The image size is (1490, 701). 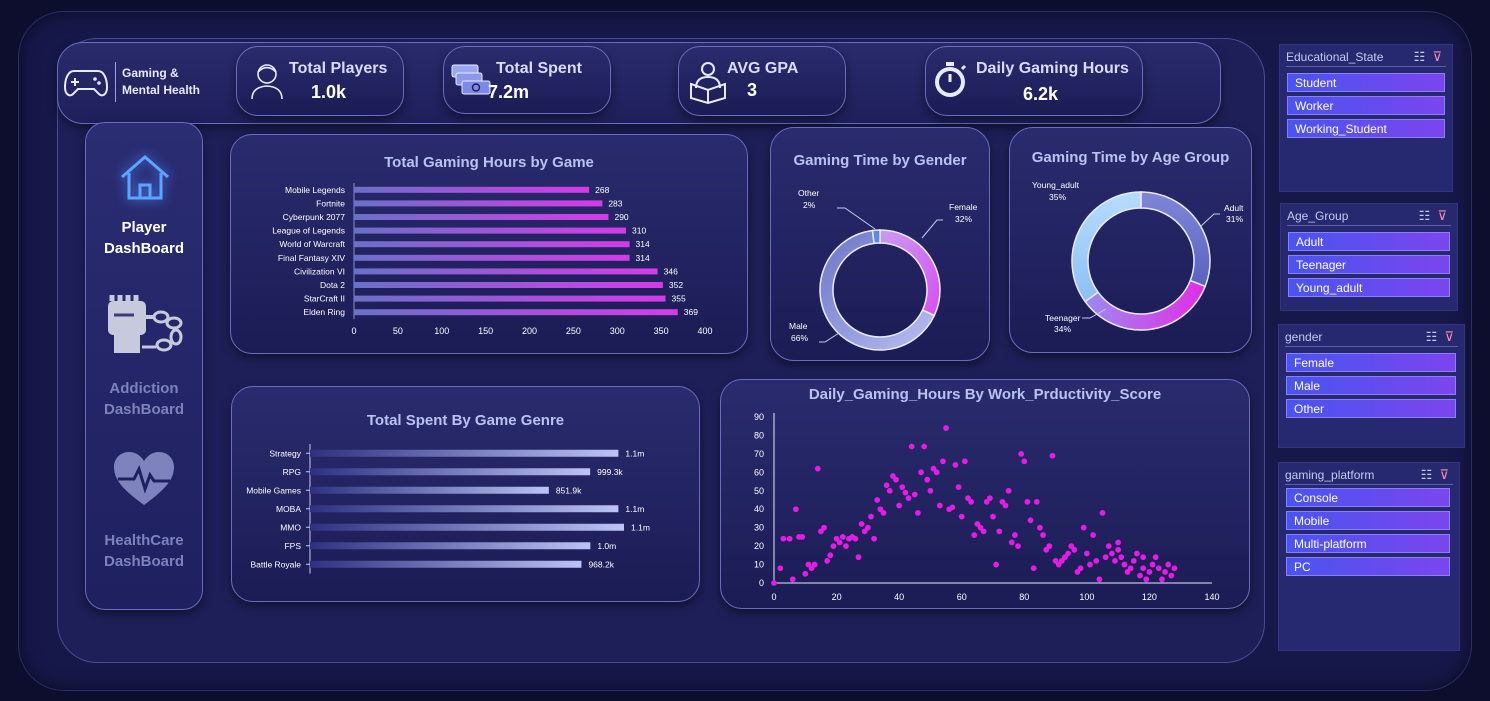 What do you see at coordinates (516, 312) in the screenshot?
I see `bar-elden-ring` at bounding box center [516, 312].